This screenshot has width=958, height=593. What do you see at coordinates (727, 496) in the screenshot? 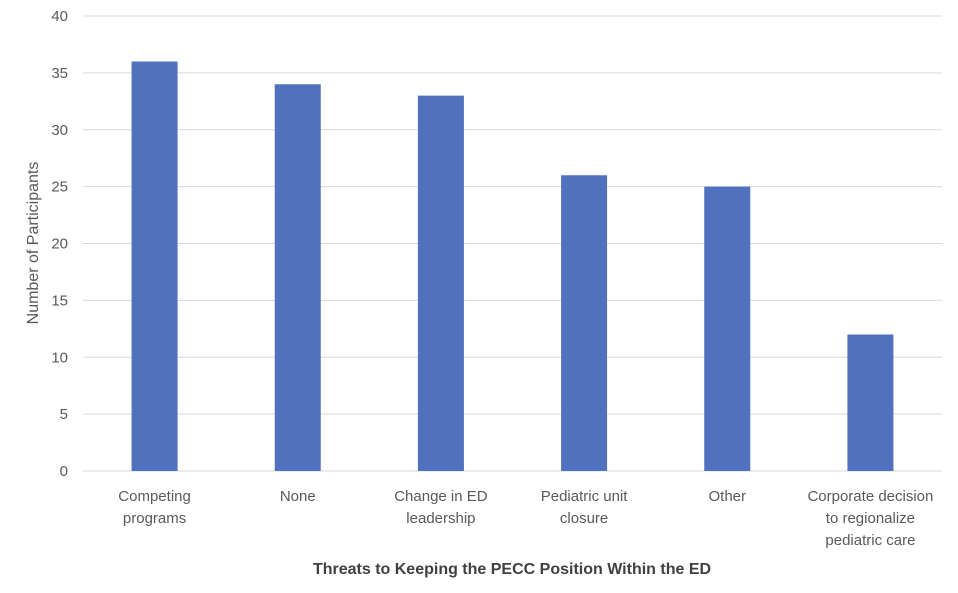
I see `x-tick-label: Other` at bounding box center [727, 496].